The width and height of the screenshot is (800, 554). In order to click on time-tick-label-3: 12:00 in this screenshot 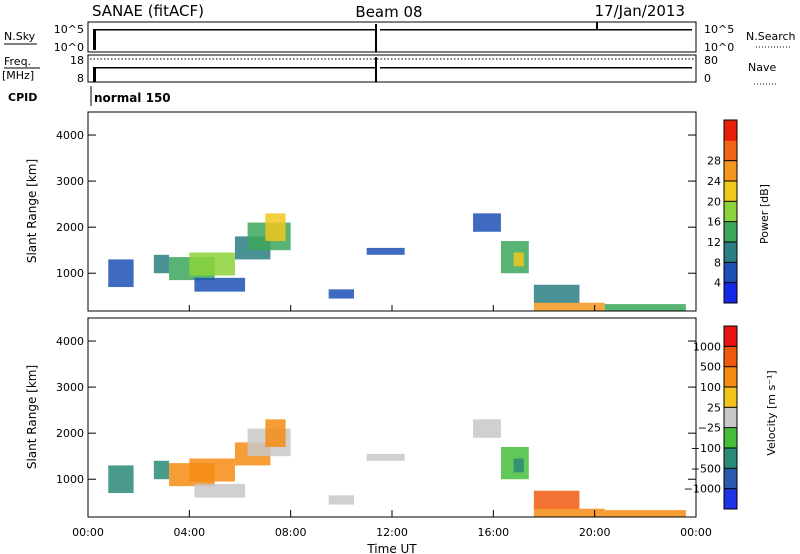, I will do `click(392, 532)`.